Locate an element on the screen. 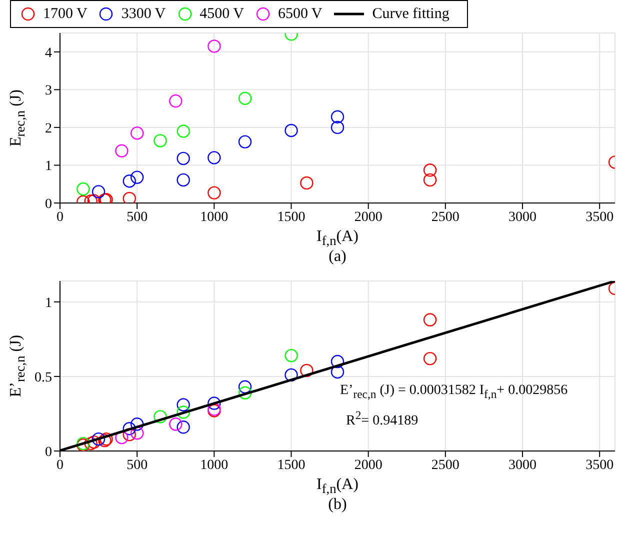  annotation: R$^{2}$= 0.94189 is located at coordinates (382, 420).